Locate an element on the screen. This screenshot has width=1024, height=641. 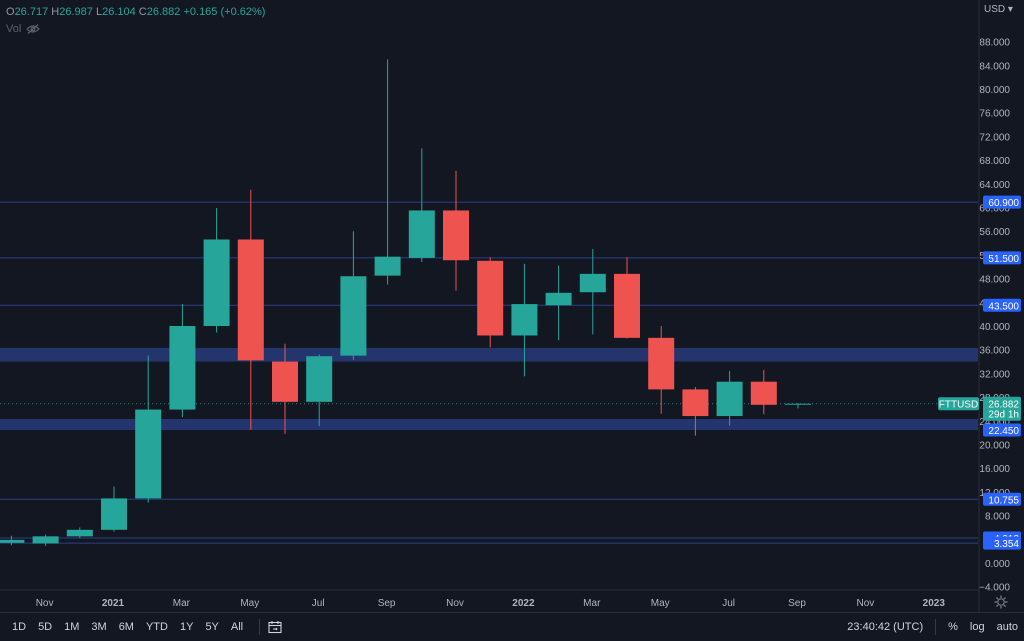
x-tick-label: Nov is located at coordinates (455, 603).